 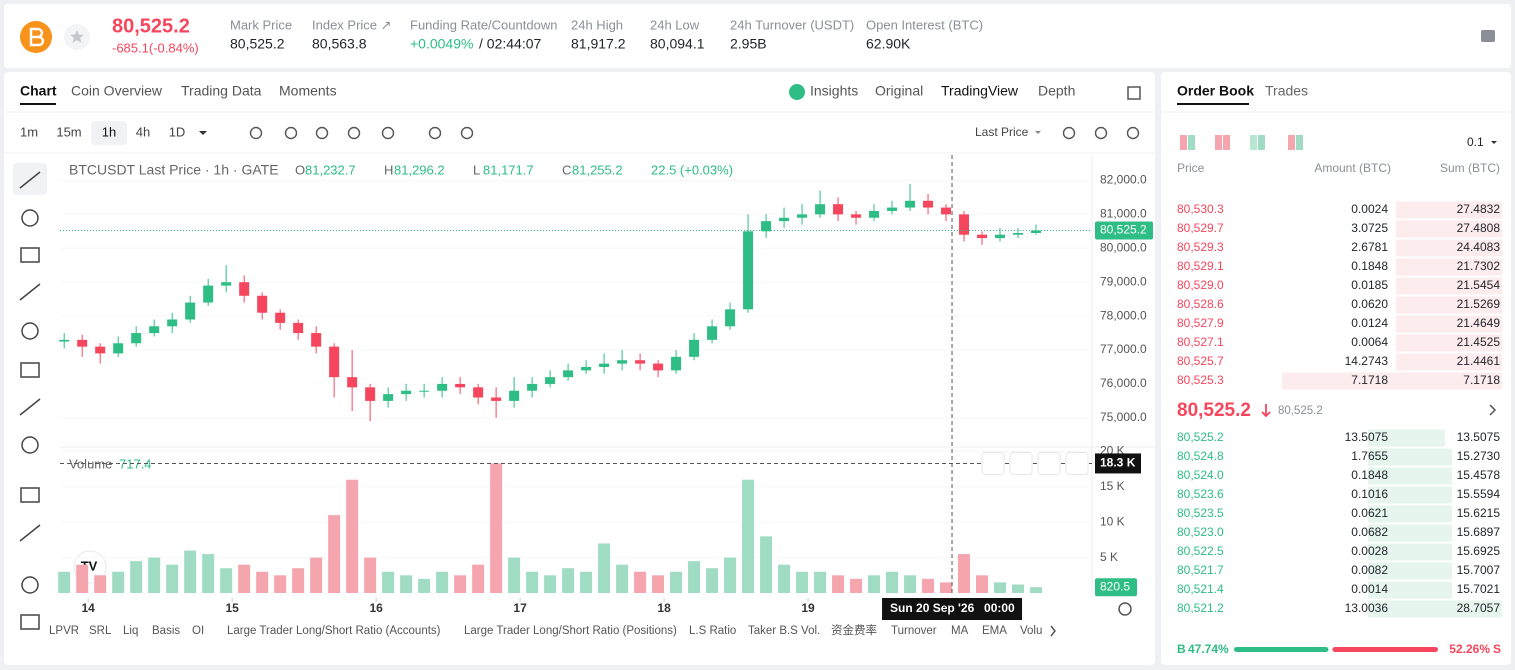 I want to click on settings-icon, so click(x=1125, y=609).